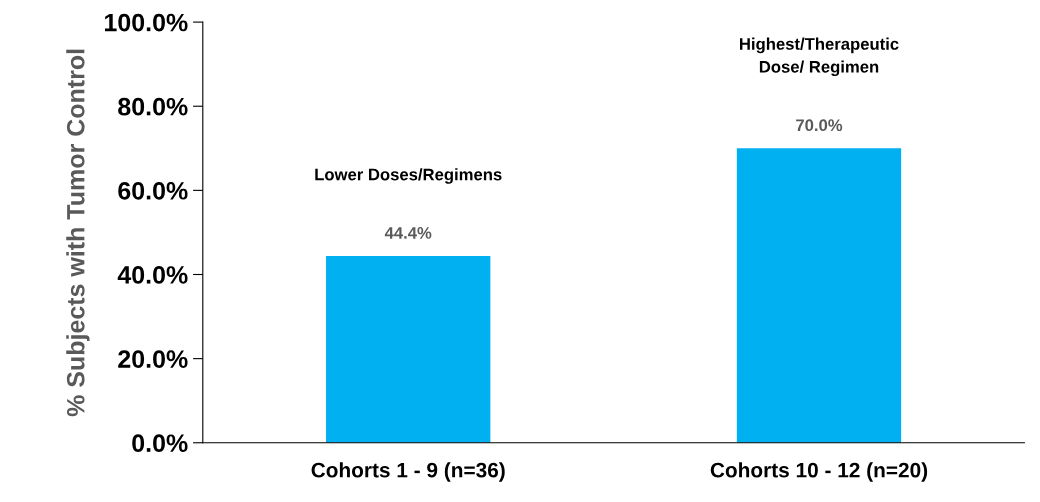 The image size is (1040, 502). Describe the element at coordinates (408, 176) in the screenshot. I see `annotation: Lower Doses/Regimens` at that location.